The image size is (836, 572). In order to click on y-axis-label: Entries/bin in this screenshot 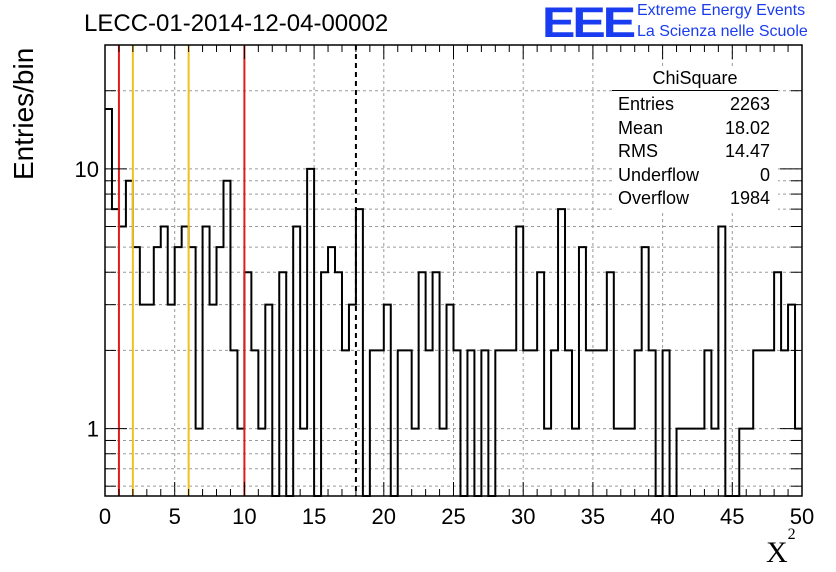, I will do `click(23, 113)`.